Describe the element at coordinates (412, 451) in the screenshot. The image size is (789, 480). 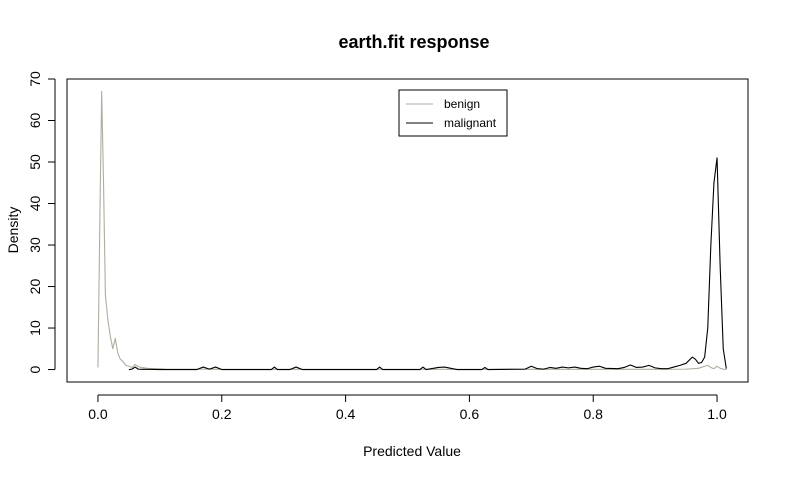
I see `x-axis-label: Predicted Value` at that location.